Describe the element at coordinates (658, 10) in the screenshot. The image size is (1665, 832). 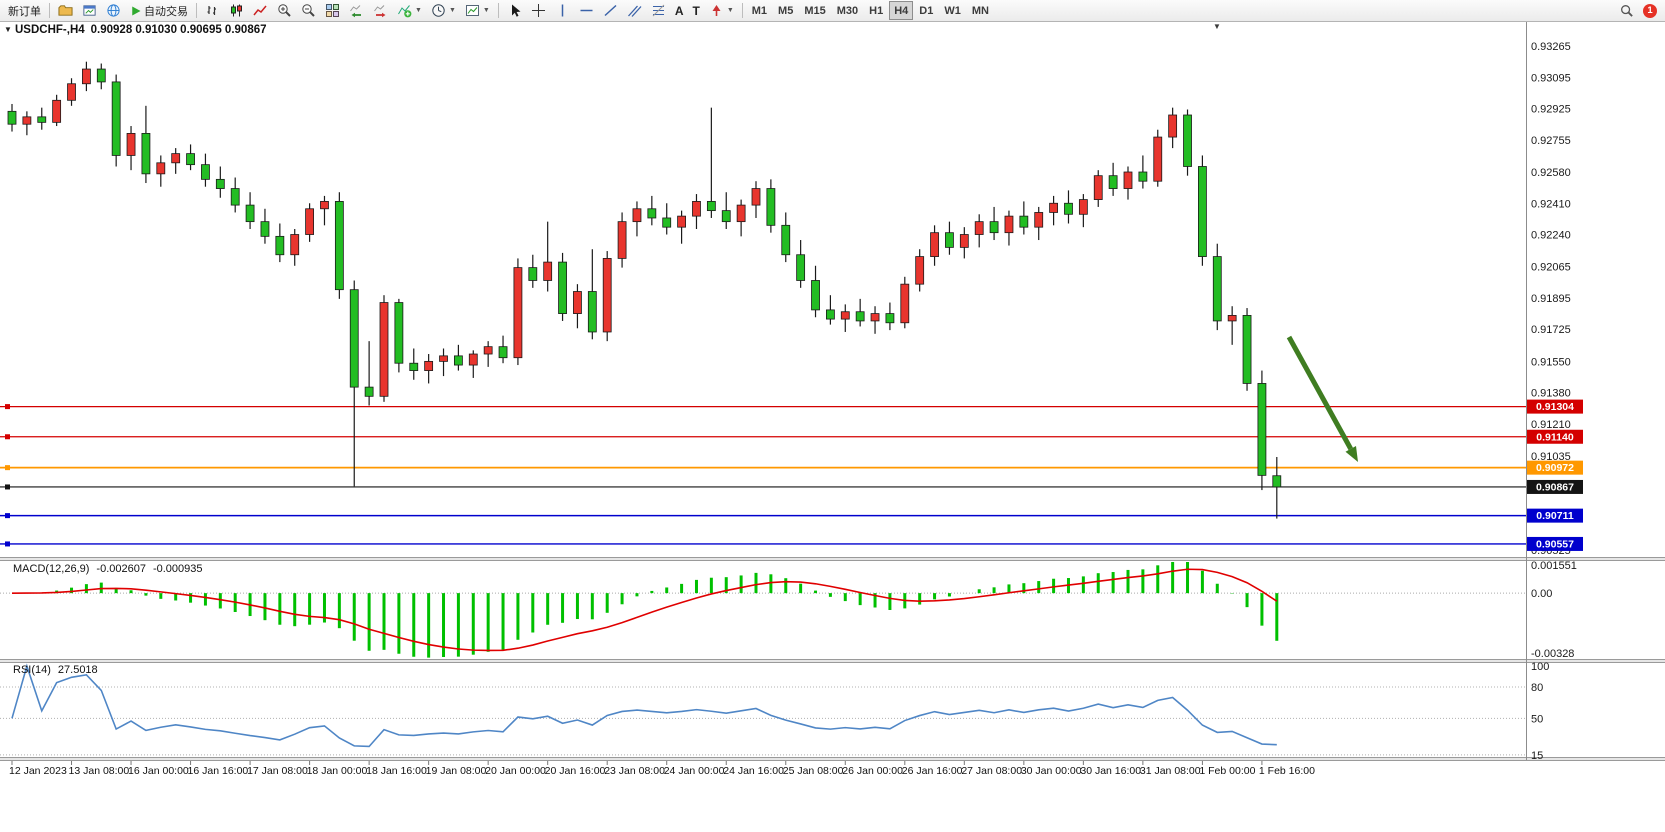
I see `fibonacci-button` at that location.